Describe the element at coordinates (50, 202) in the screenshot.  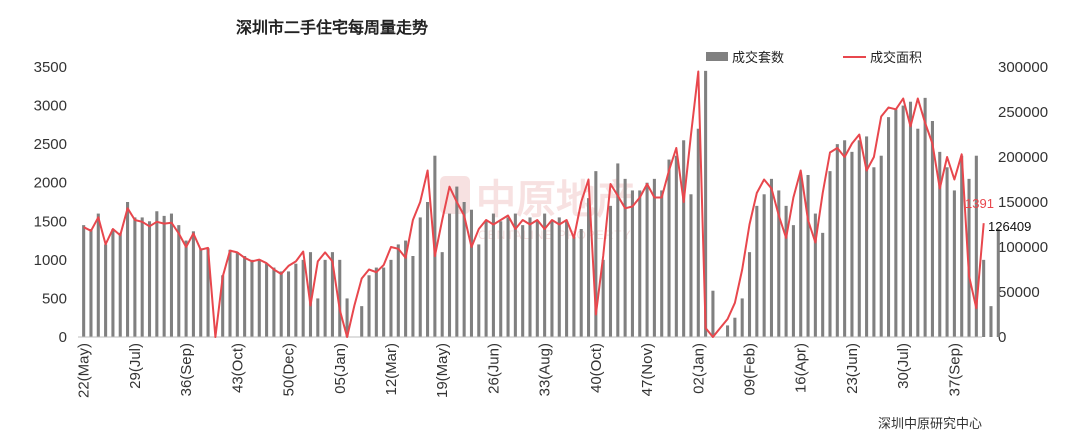
I see `y-axis-left: 0 500 1000 1500 2000 2500 3000 3500` at that location.